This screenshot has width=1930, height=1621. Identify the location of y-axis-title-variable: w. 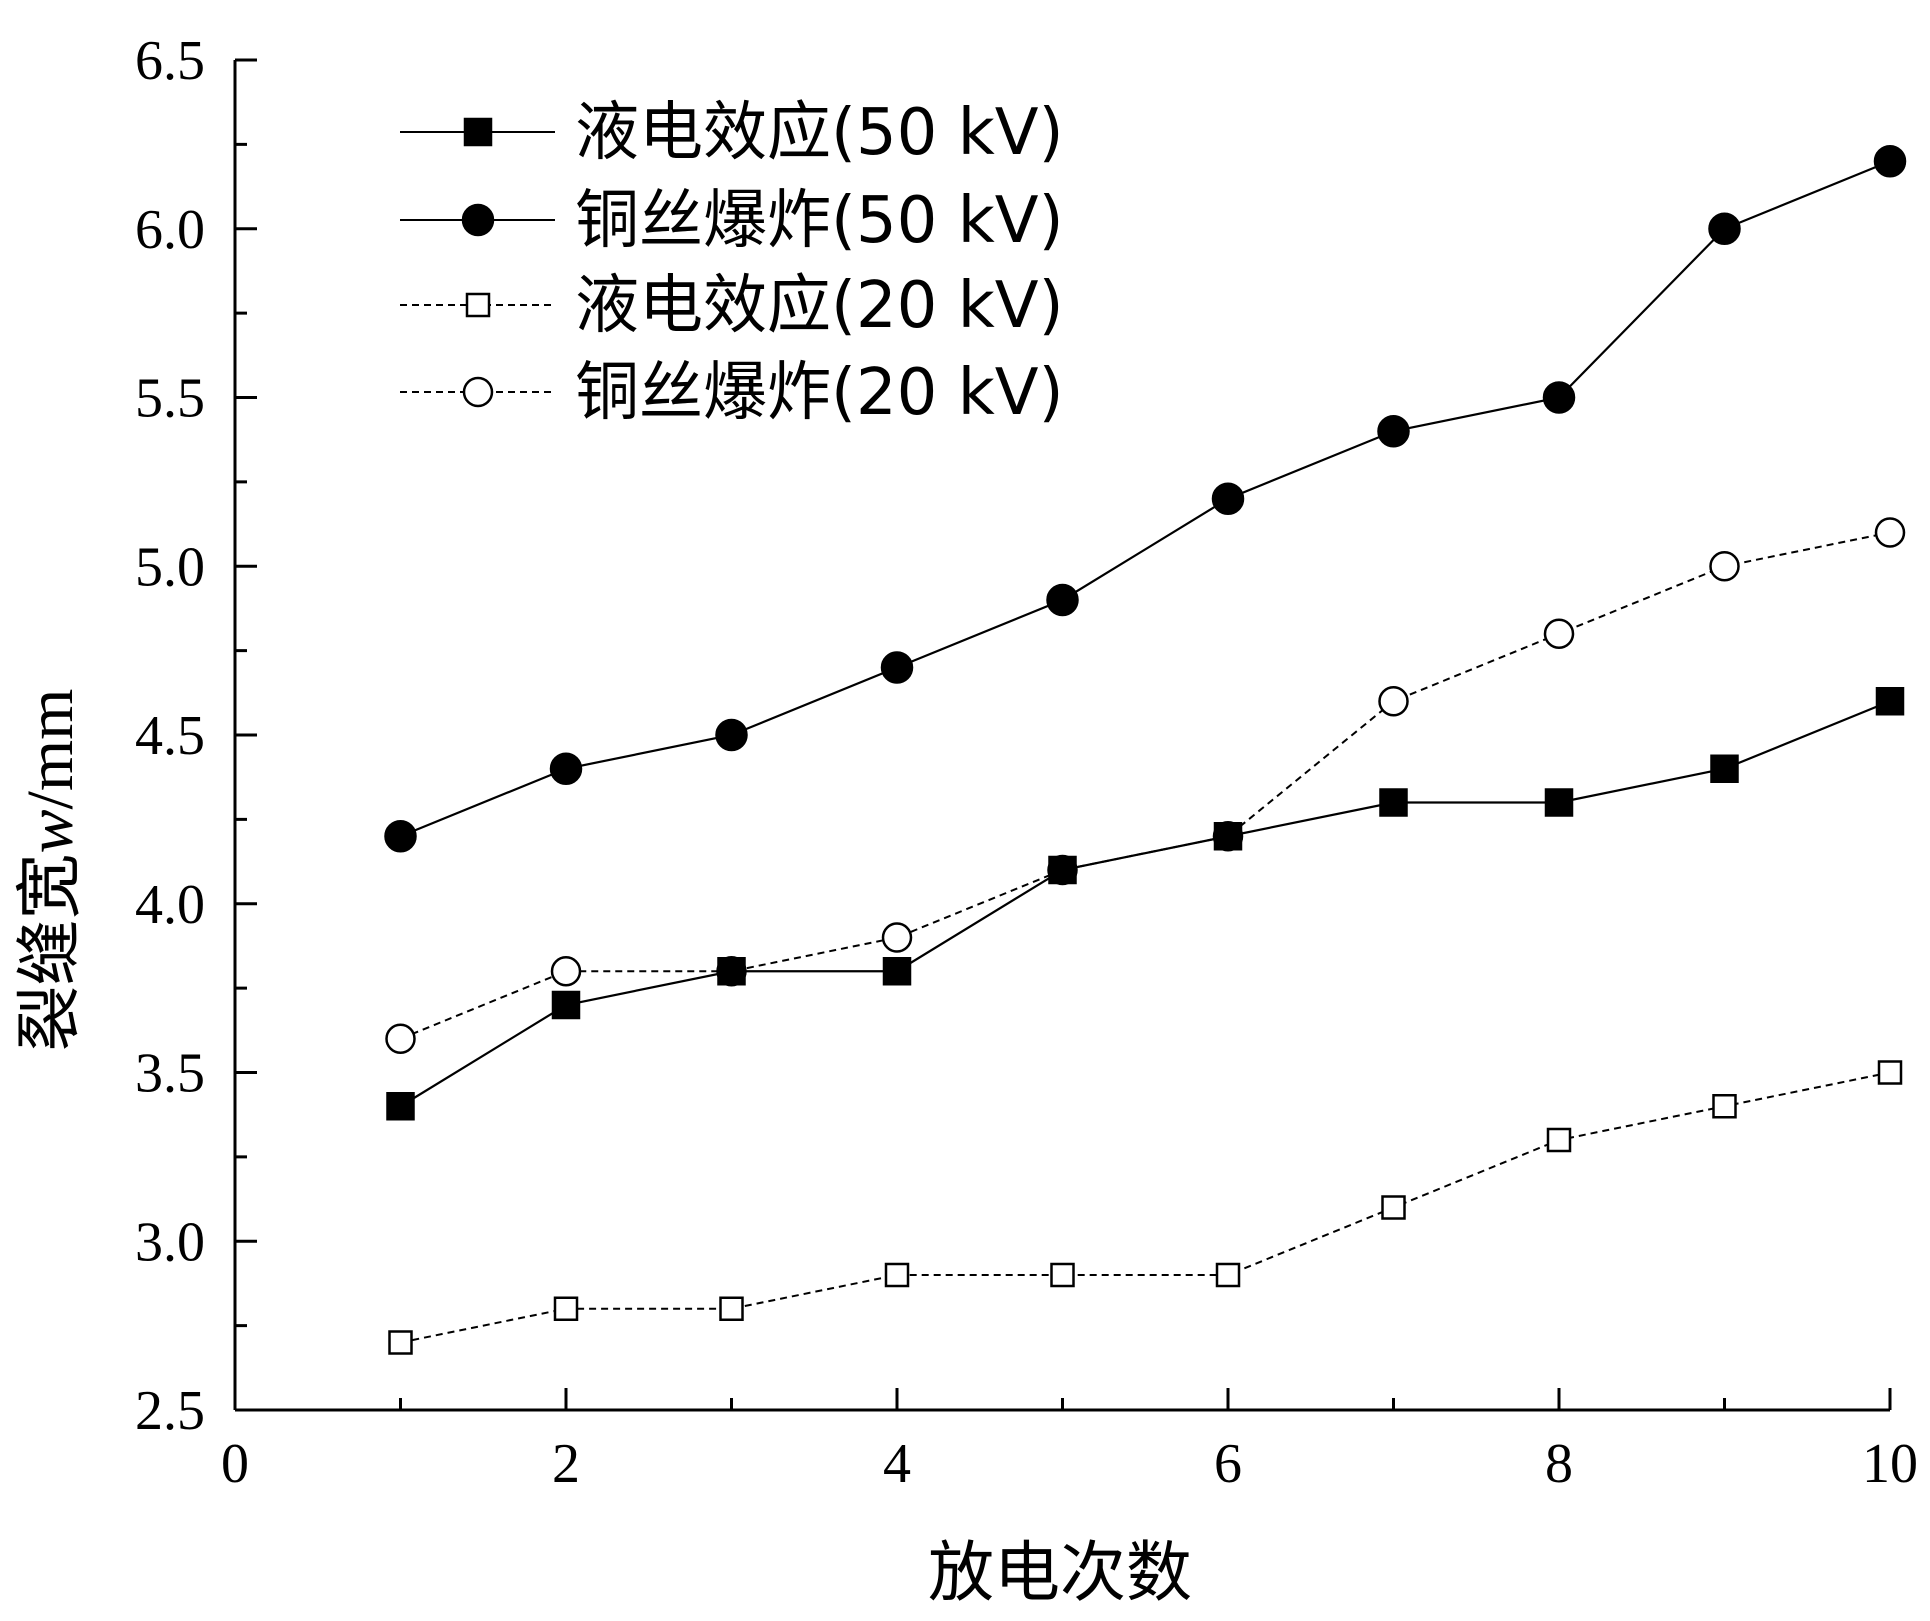
(50, 831).